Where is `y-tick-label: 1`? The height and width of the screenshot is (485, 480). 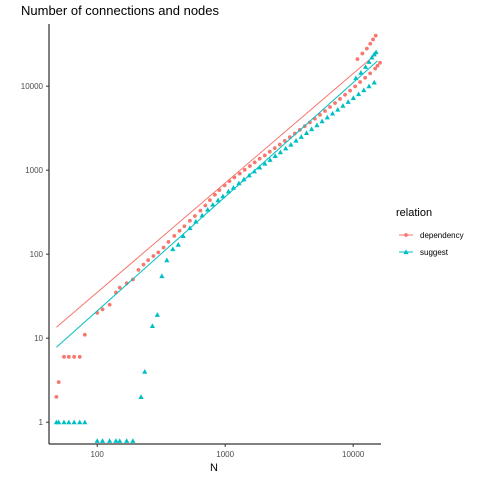
y-tick-label: 1 is located at coordinates (41, 422).